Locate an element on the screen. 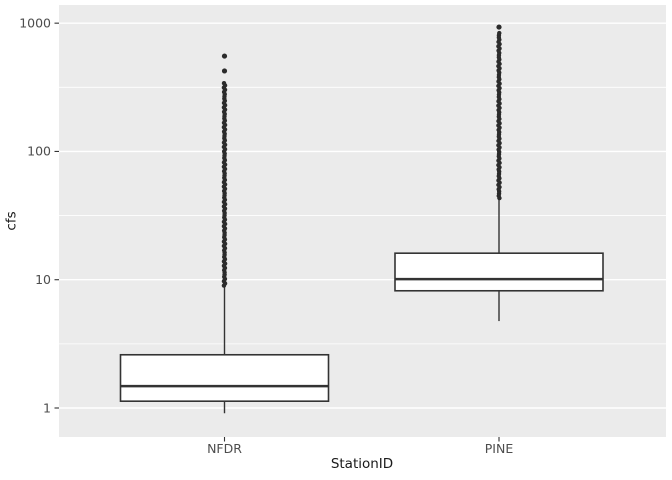 The image size is (672, 480). x-tick-label-nfdr: NFDR is located at coordinates (224, 448).